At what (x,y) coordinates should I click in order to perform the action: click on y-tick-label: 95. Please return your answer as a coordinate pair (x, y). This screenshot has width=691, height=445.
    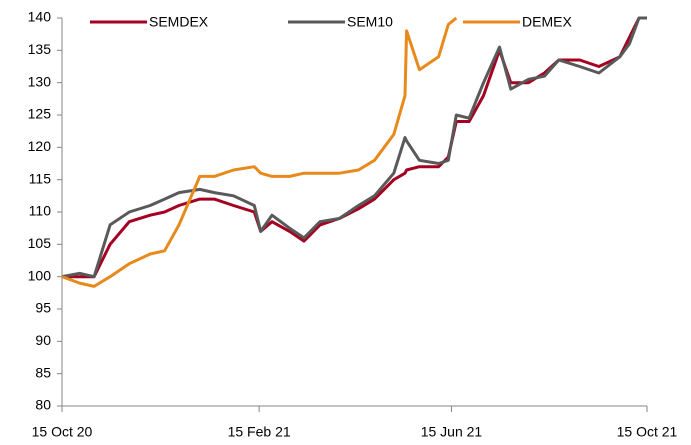
    Looking at the image, I should click on (43, 308).